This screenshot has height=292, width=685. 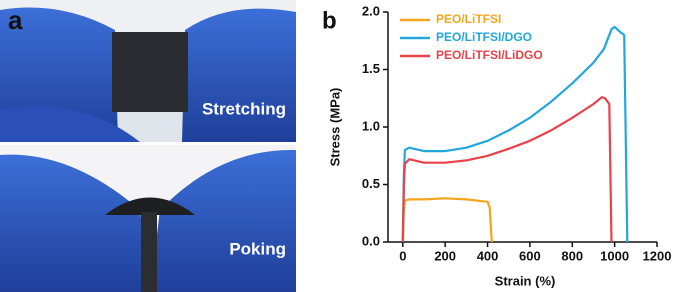 I want to click on y-tick-label: 1.5, so click(x=371, y=68).